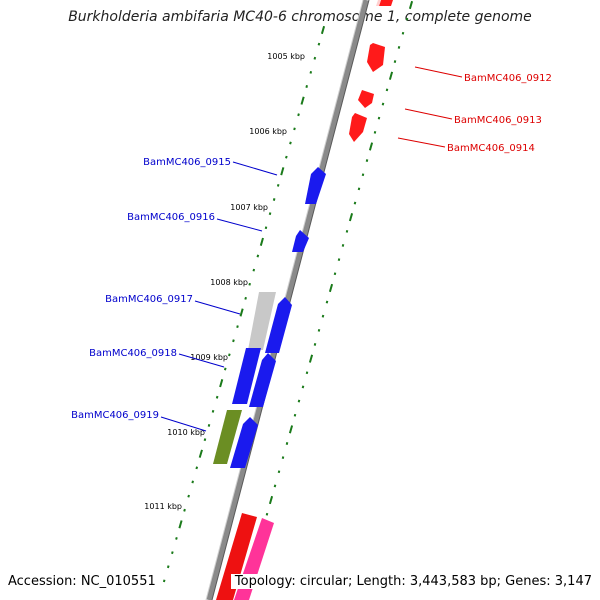 The width and height of the screenshot is (600, 600). What do you see at coordinates (115, 415) in the screenshot?
I see `gene-label: BamMC406_0919` at bounding box center [115, 415].